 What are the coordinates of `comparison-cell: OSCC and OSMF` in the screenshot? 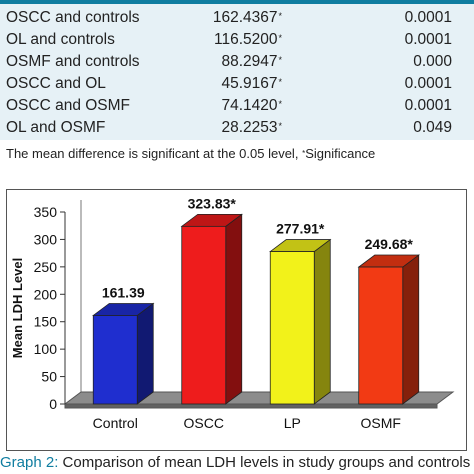 It's located at (68, 105).